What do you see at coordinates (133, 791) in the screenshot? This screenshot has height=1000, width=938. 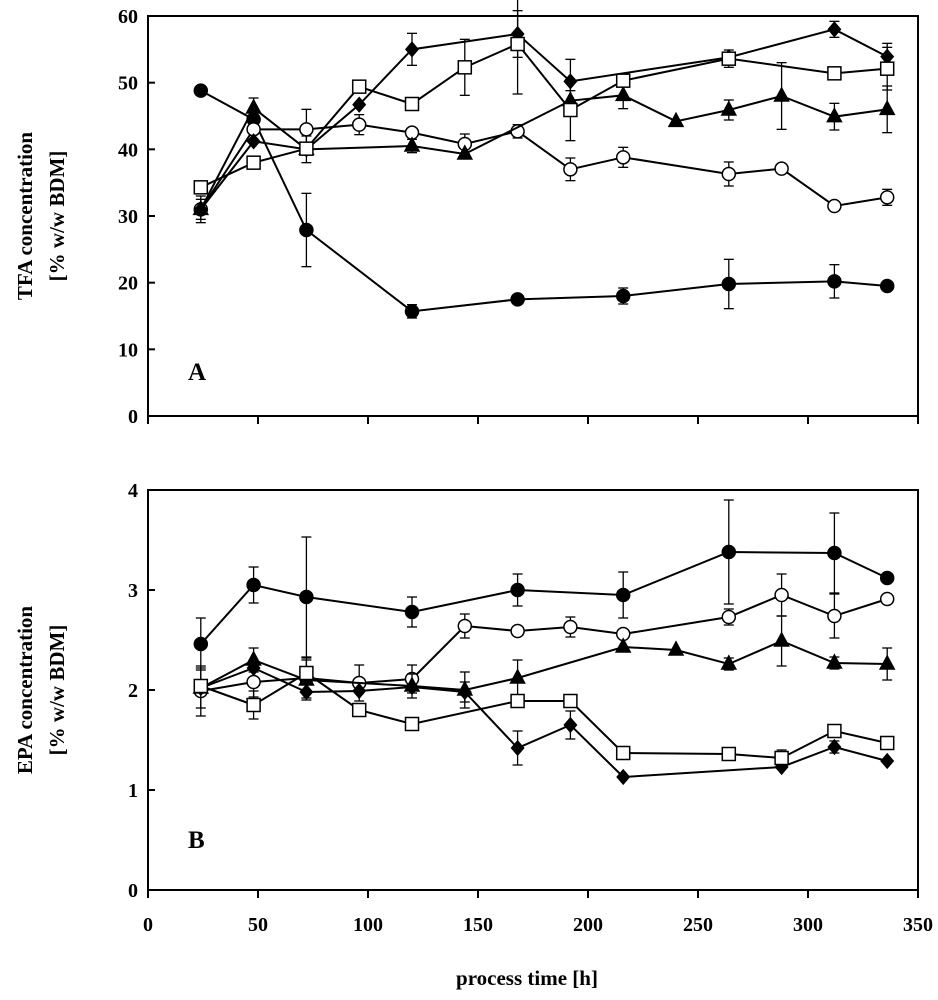 I see `y-tick-label: 1` at bounding box center [133, 791].